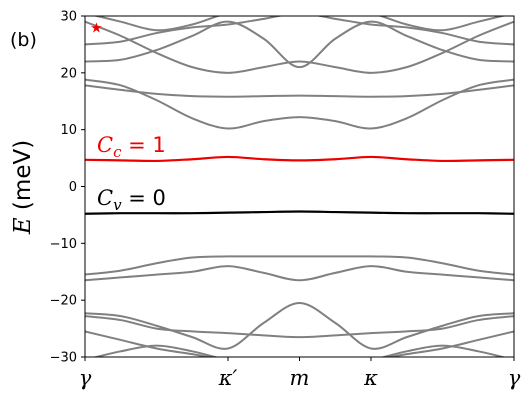 This screenshot has width=532, height=400. I want to click on x-tick-label: m, so click(300, 378).